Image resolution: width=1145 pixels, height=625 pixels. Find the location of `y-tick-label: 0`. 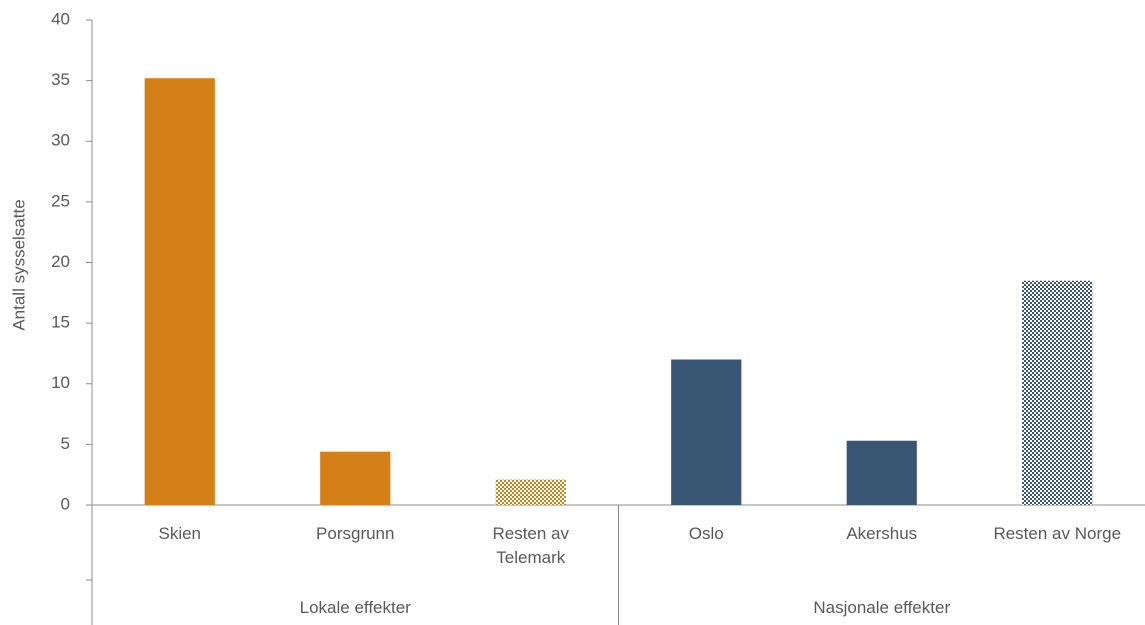

y-tick-label: 0 is located at coordinates (65, 503).